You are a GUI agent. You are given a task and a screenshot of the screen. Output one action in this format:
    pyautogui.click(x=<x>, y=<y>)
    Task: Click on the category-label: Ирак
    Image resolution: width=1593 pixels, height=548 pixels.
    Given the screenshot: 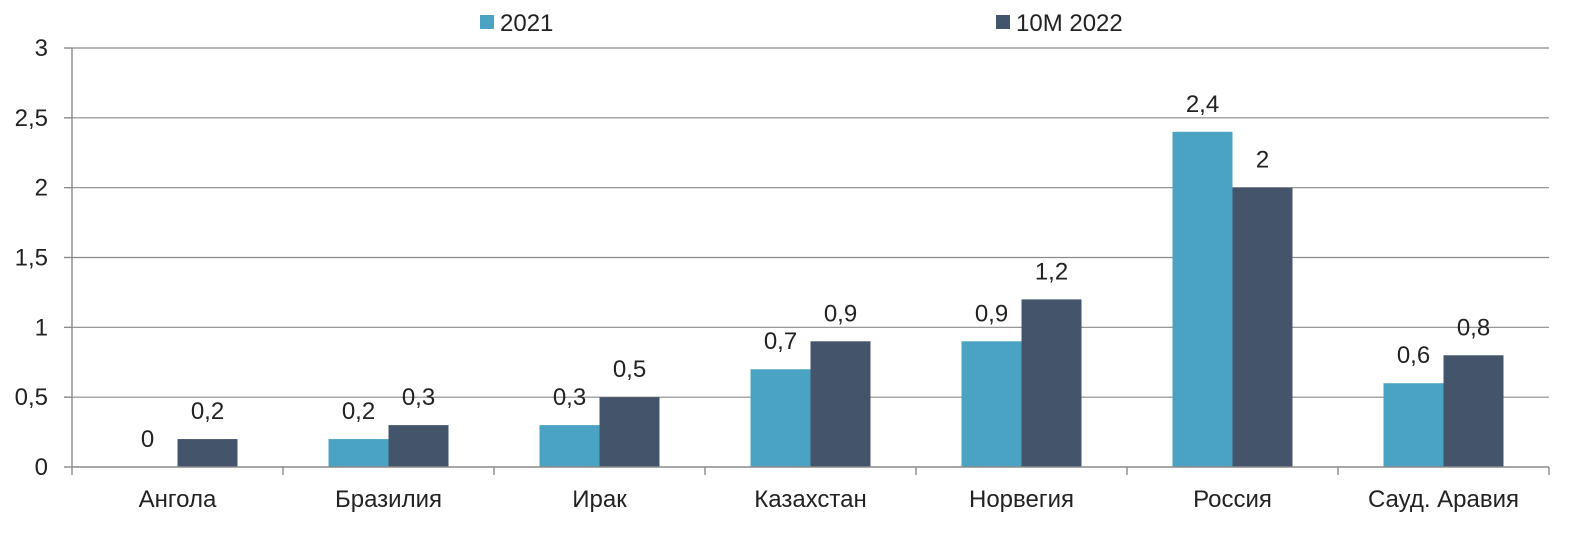 What is the action you would take?
    pyautogui.click(x=599, y=499)
    